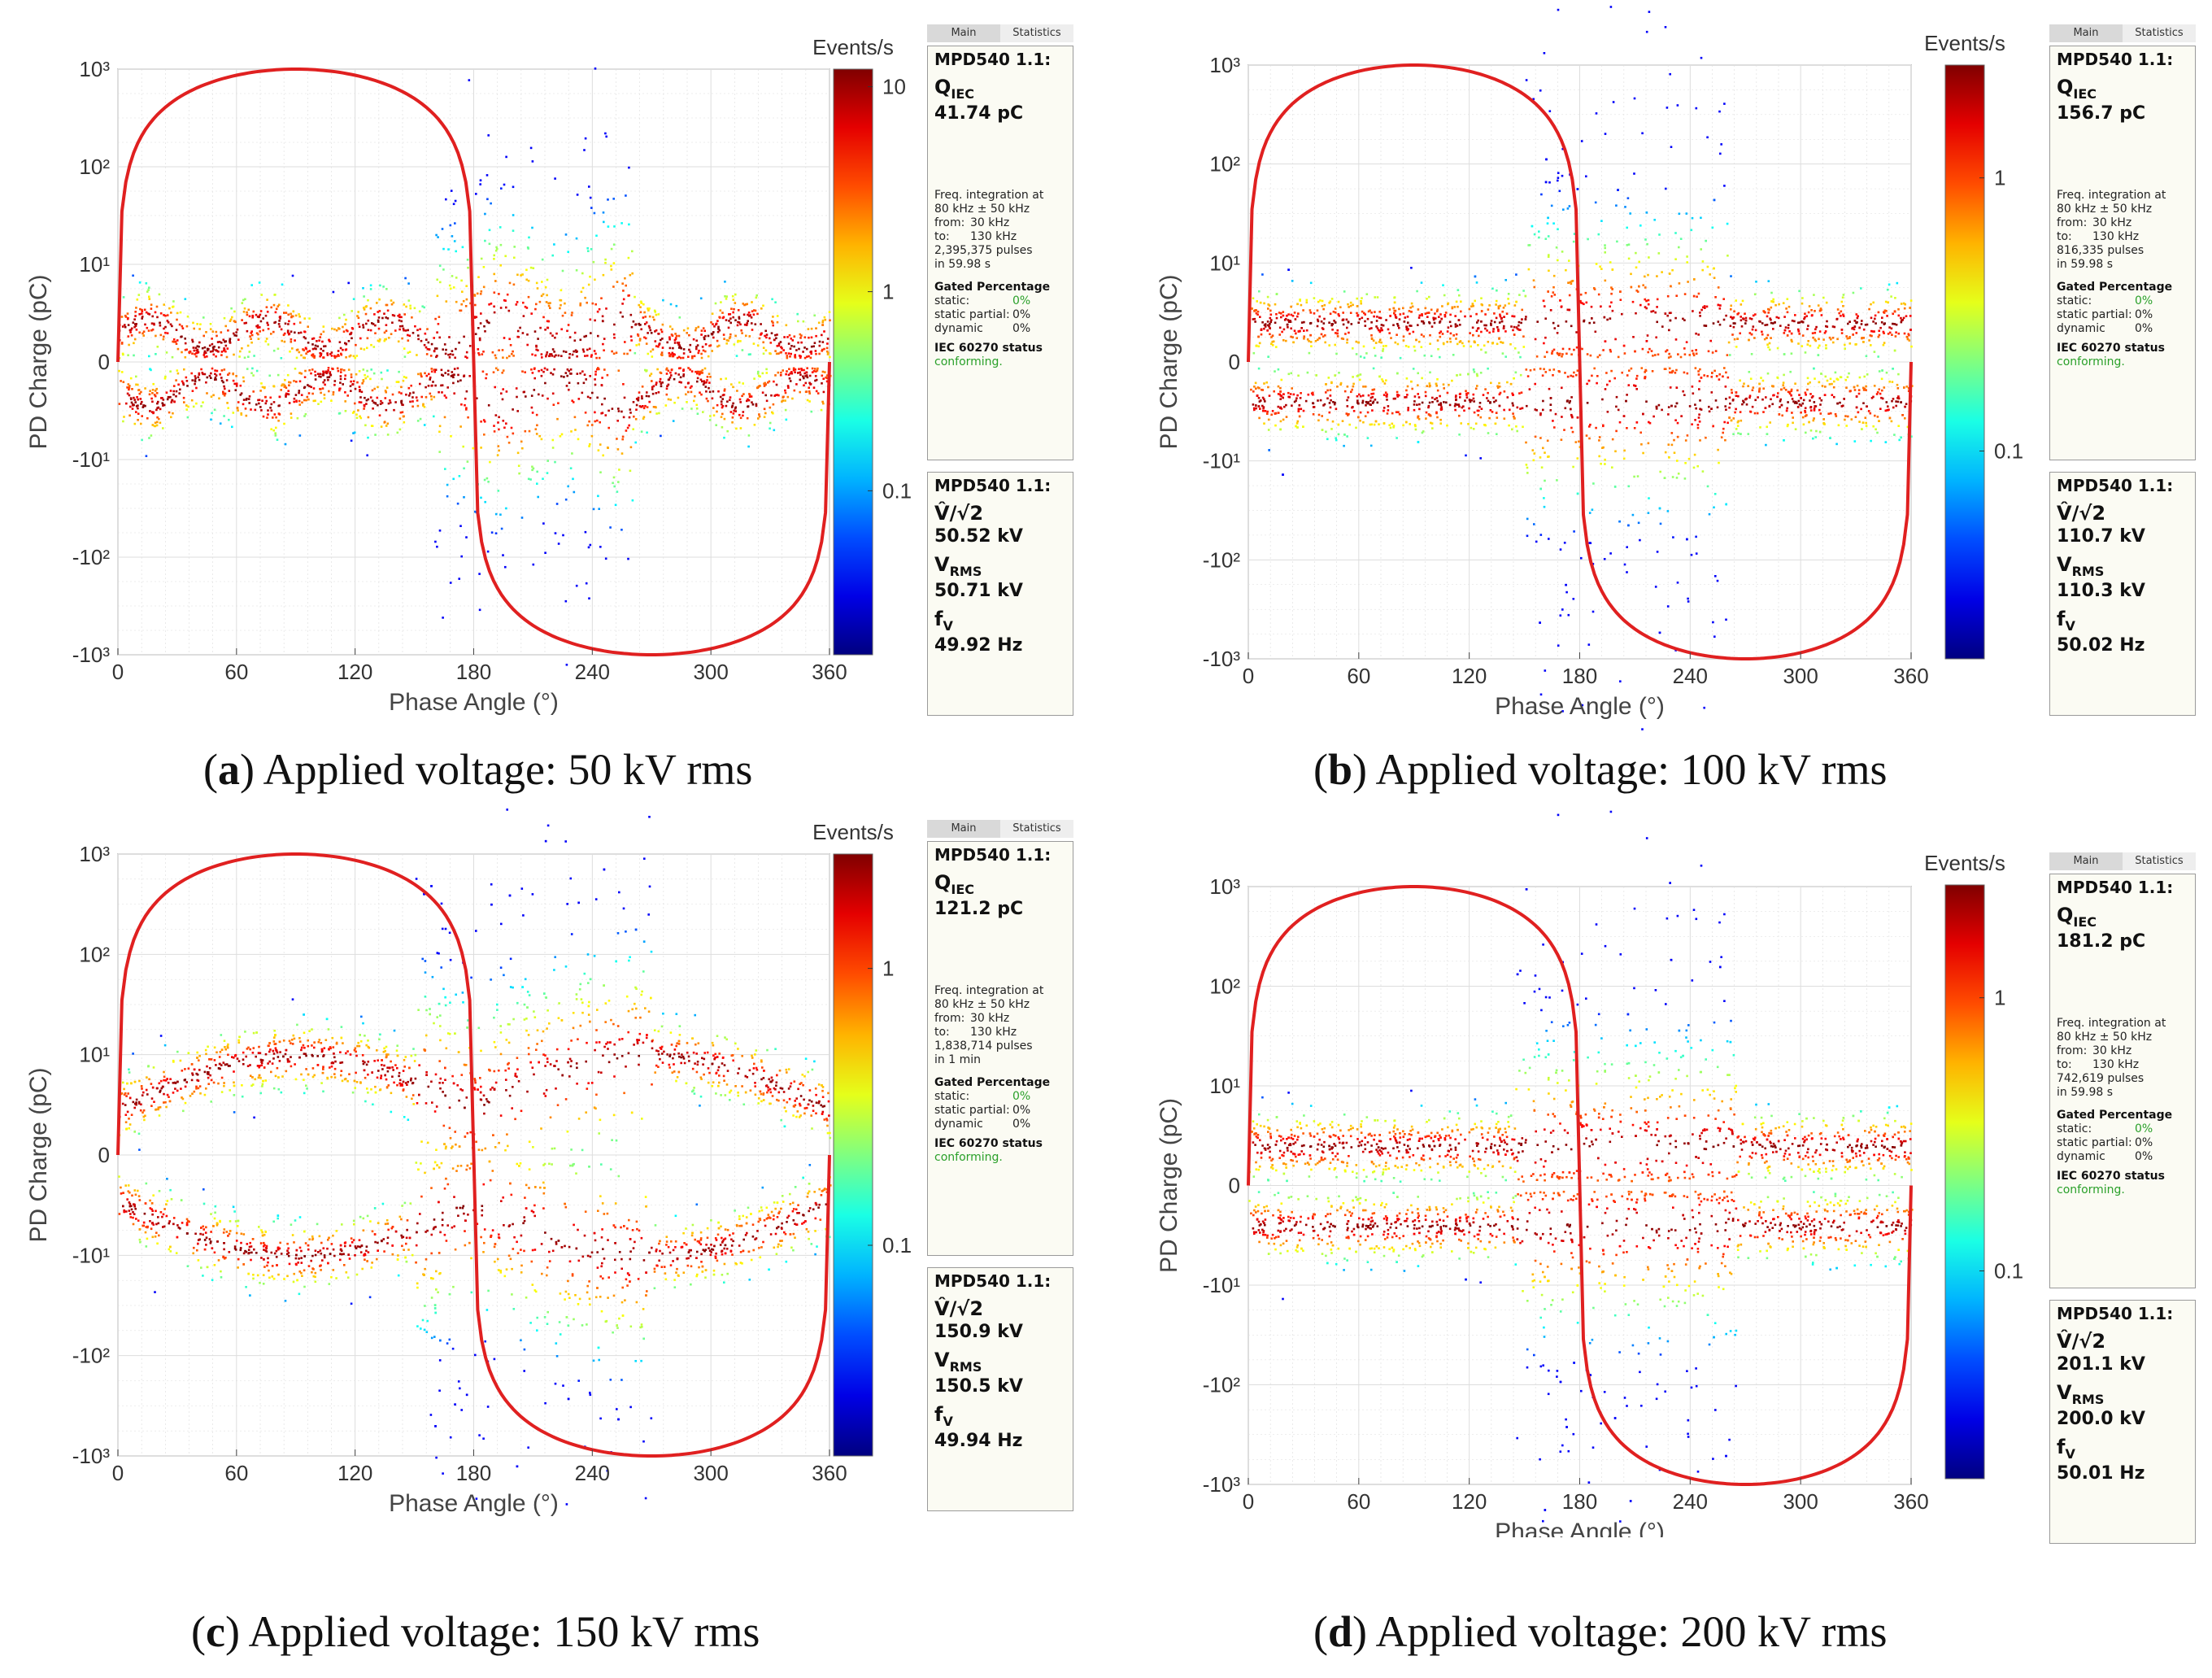  Describe the element at coordinates (1036, 33) in the screenshot. I see `tab-statistics: Statistics` at that location.